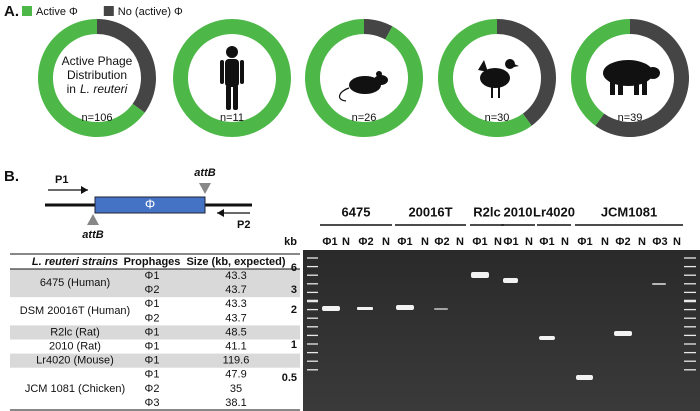  I want to click on center-title: Distribution, so click(97, 75).